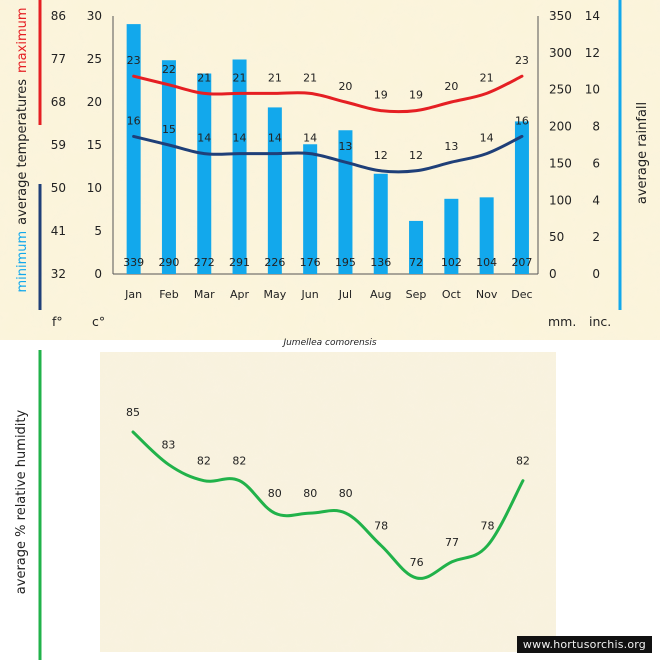 The height and width of the screenshot is (660, 660). I want to click on mm-tick: 300, so click(560, 53).